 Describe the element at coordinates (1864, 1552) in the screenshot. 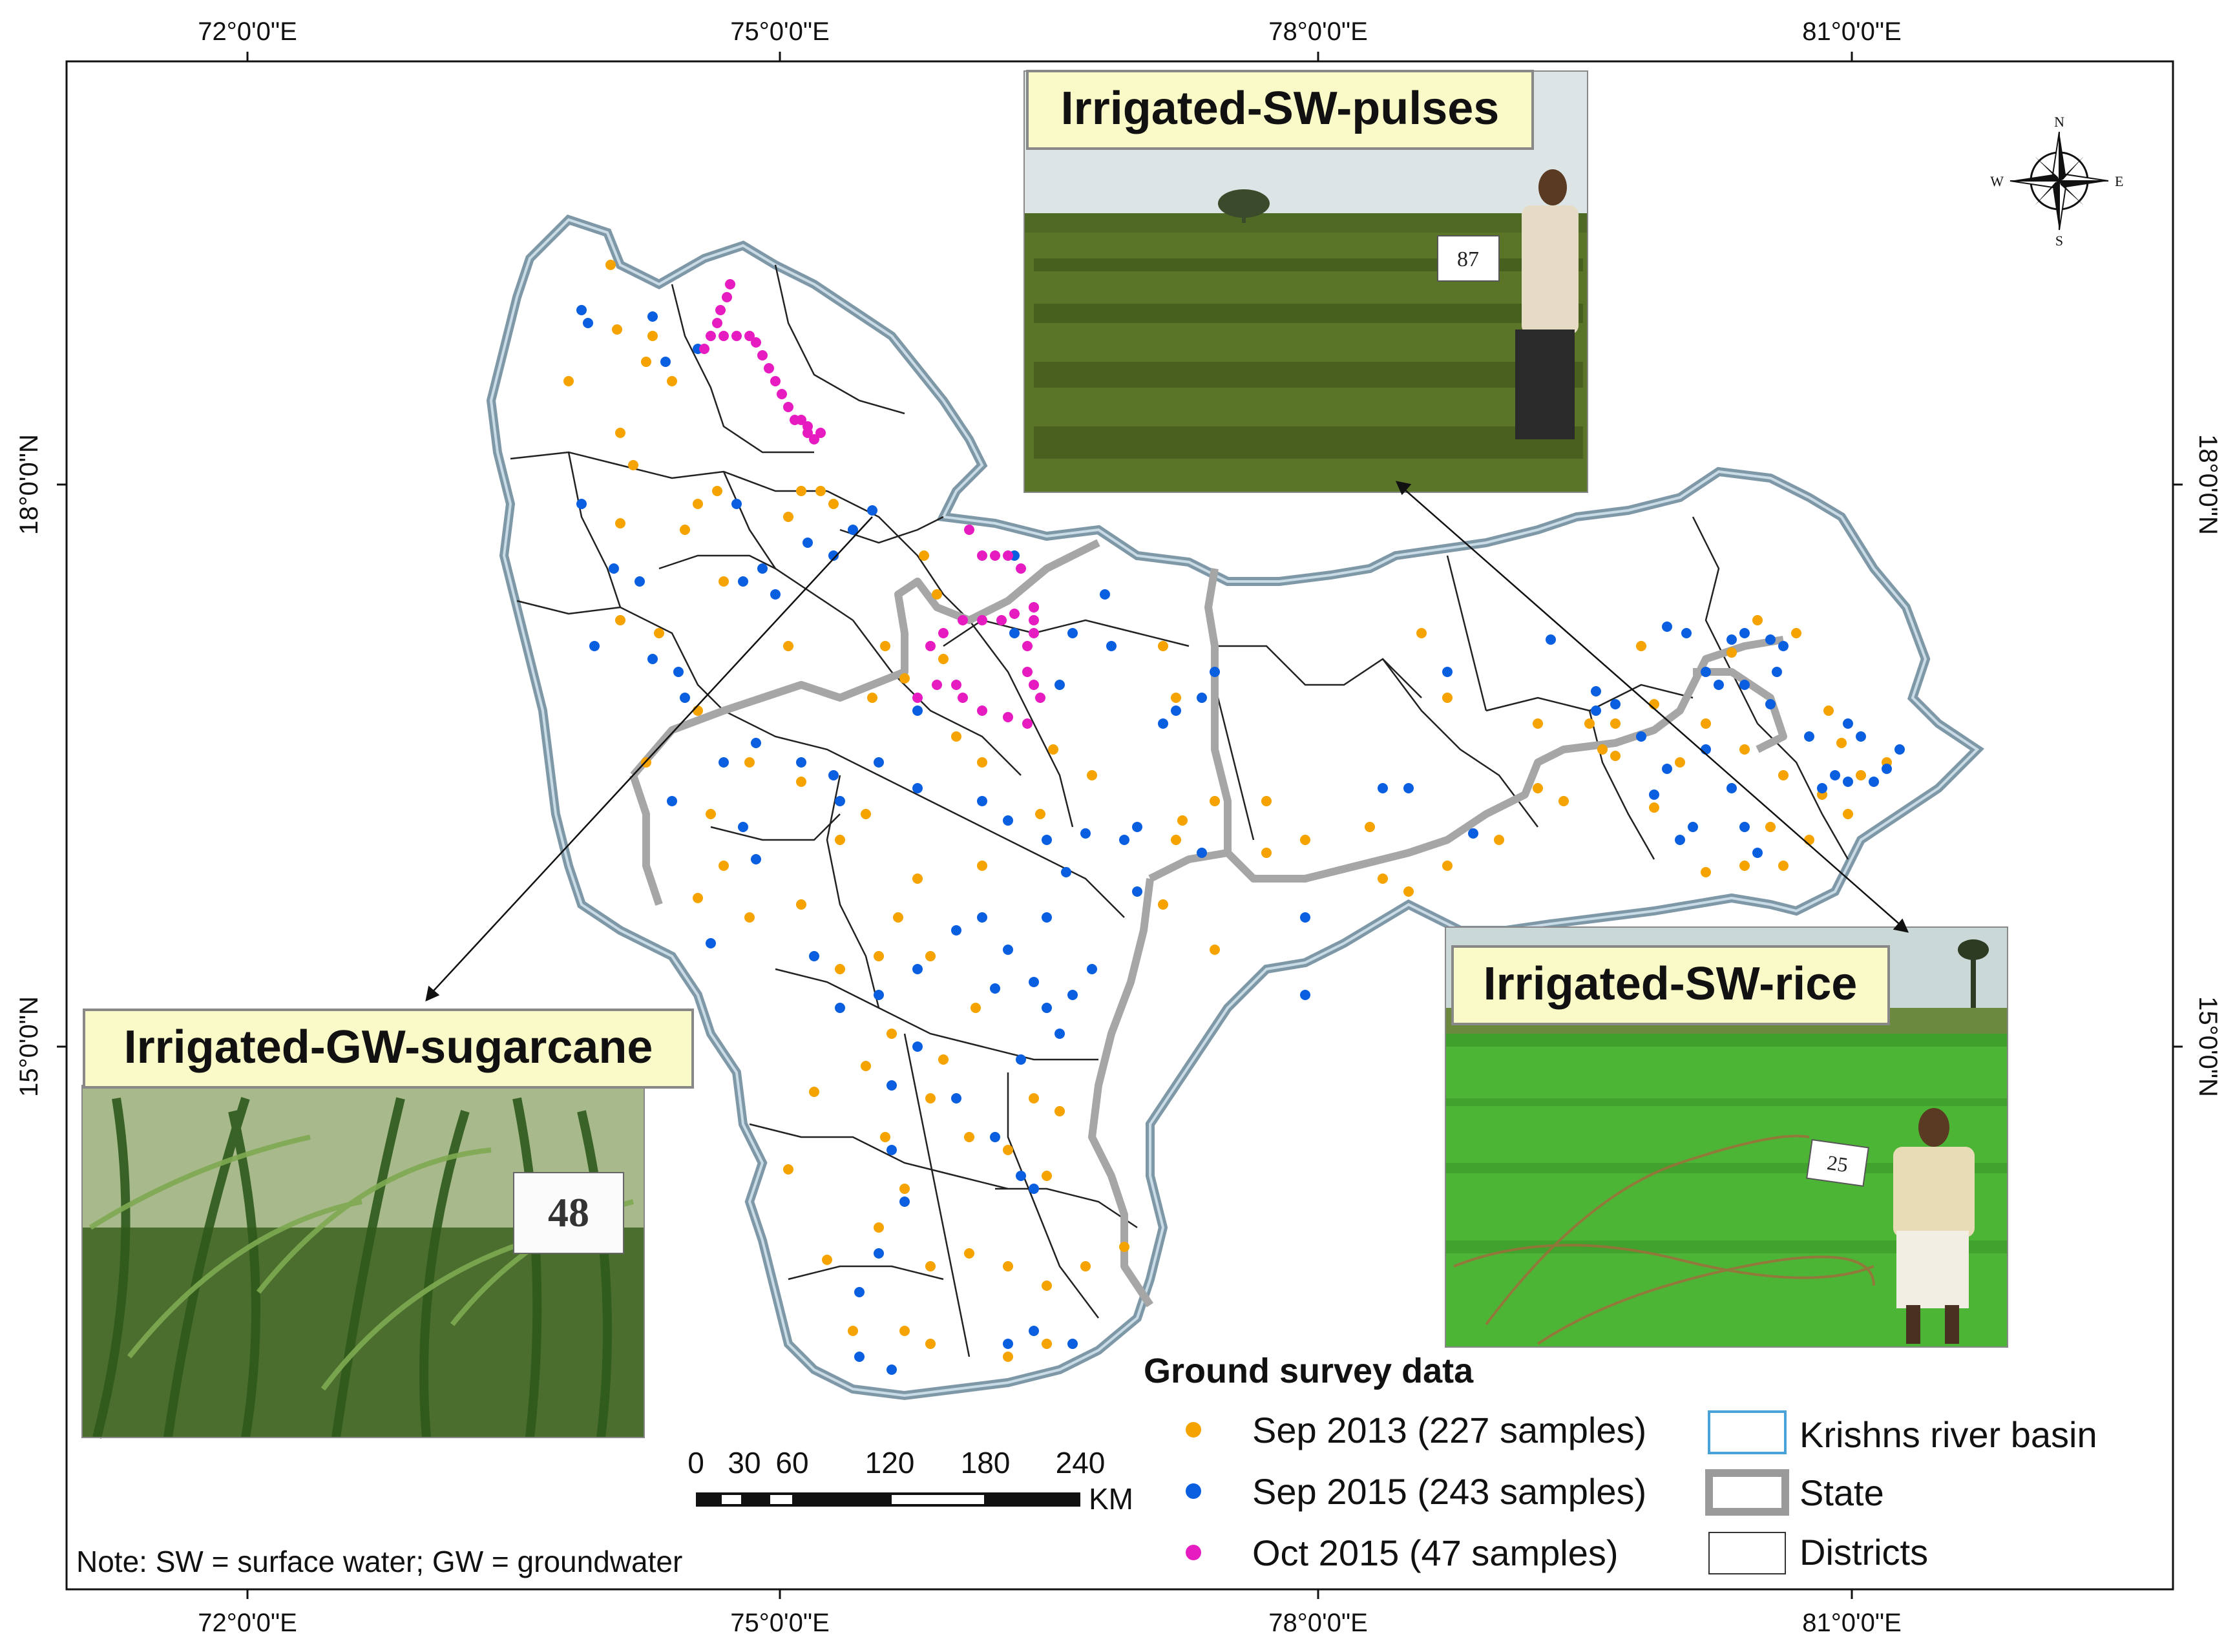

I see `legend-label-districts: Districts` at that location.